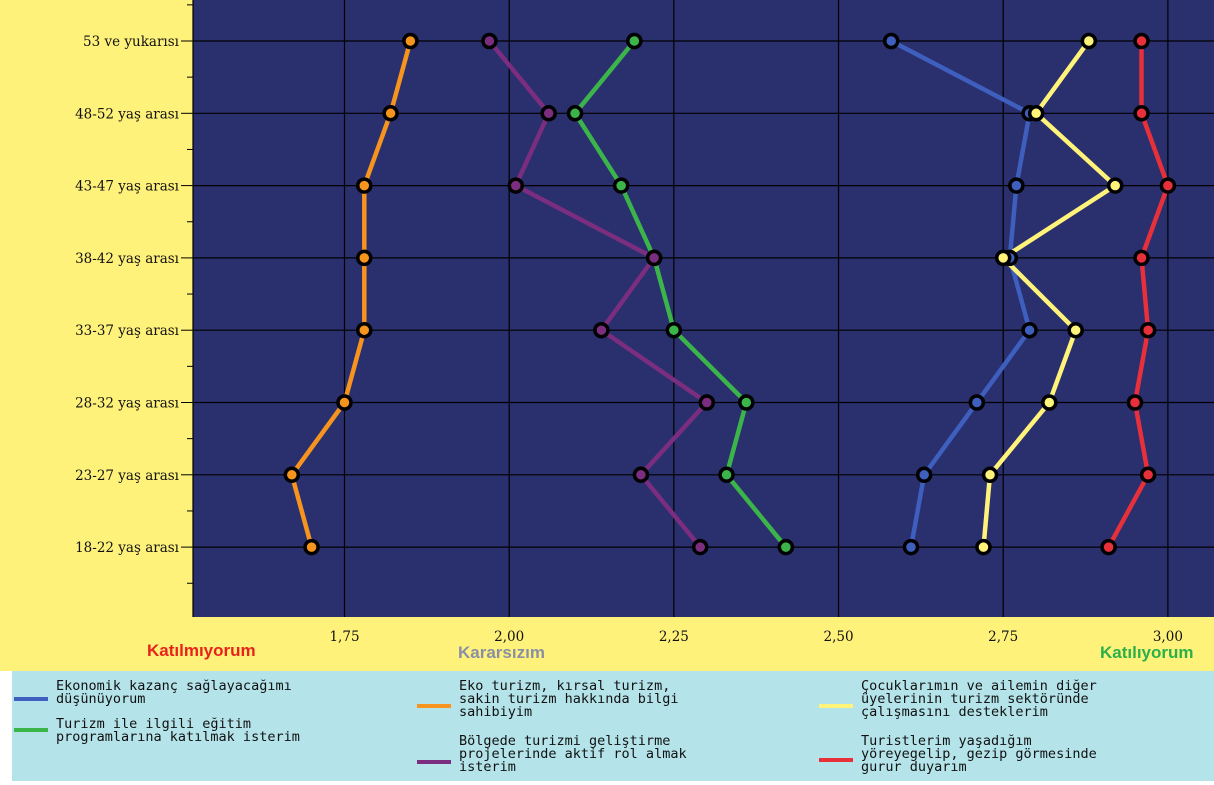 This screenshot has height=785, width=1214. What do you see at coordinates (131, 42) in the screenshot?
I see `y-tick-label: 53 ve yukarısı` at bounding box center [131, 42].